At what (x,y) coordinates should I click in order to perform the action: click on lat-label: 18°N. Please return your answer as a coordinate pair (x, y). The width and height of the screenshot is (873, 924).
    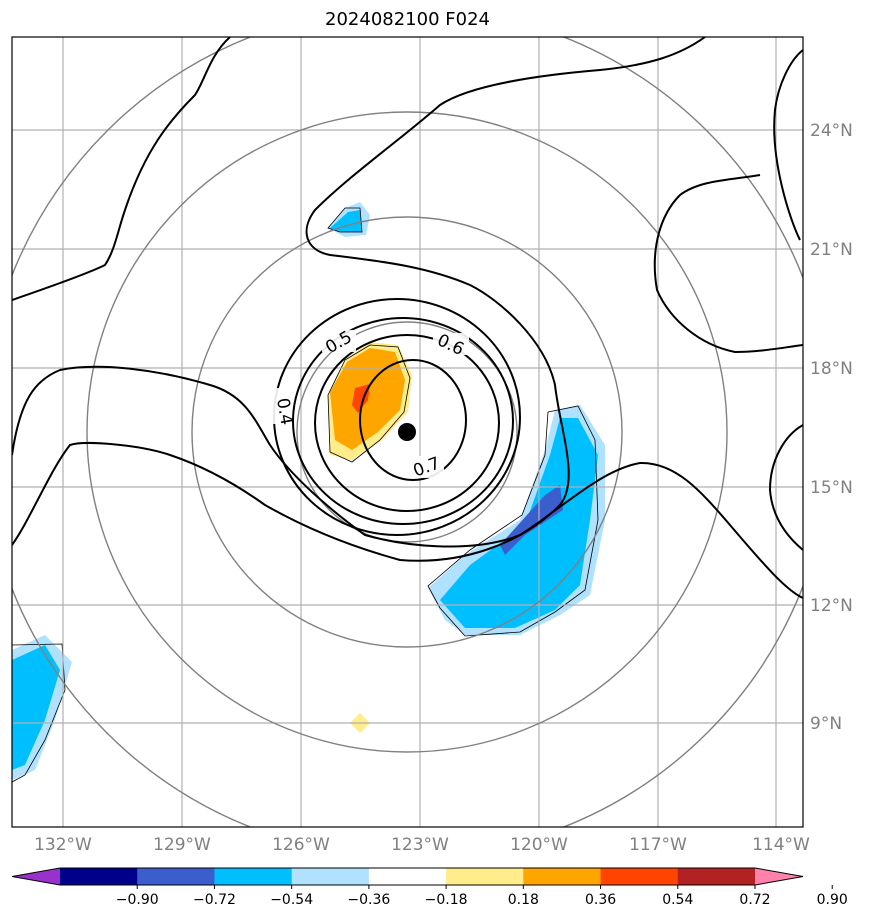
    Looking at the image, I should click on (831, 369).